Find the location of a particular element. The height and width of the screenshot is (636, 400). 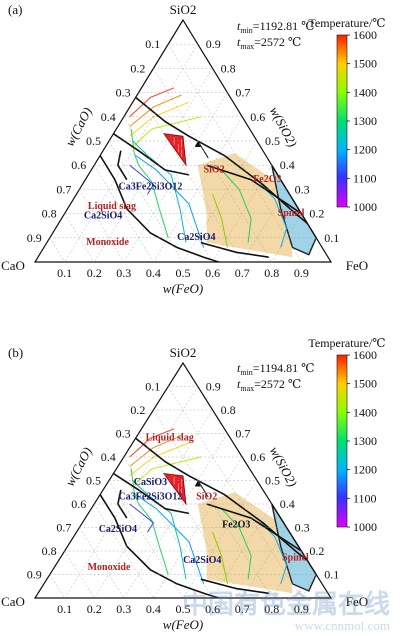

tick-label-cao: 0.2 is located at coordinates (137, 410).